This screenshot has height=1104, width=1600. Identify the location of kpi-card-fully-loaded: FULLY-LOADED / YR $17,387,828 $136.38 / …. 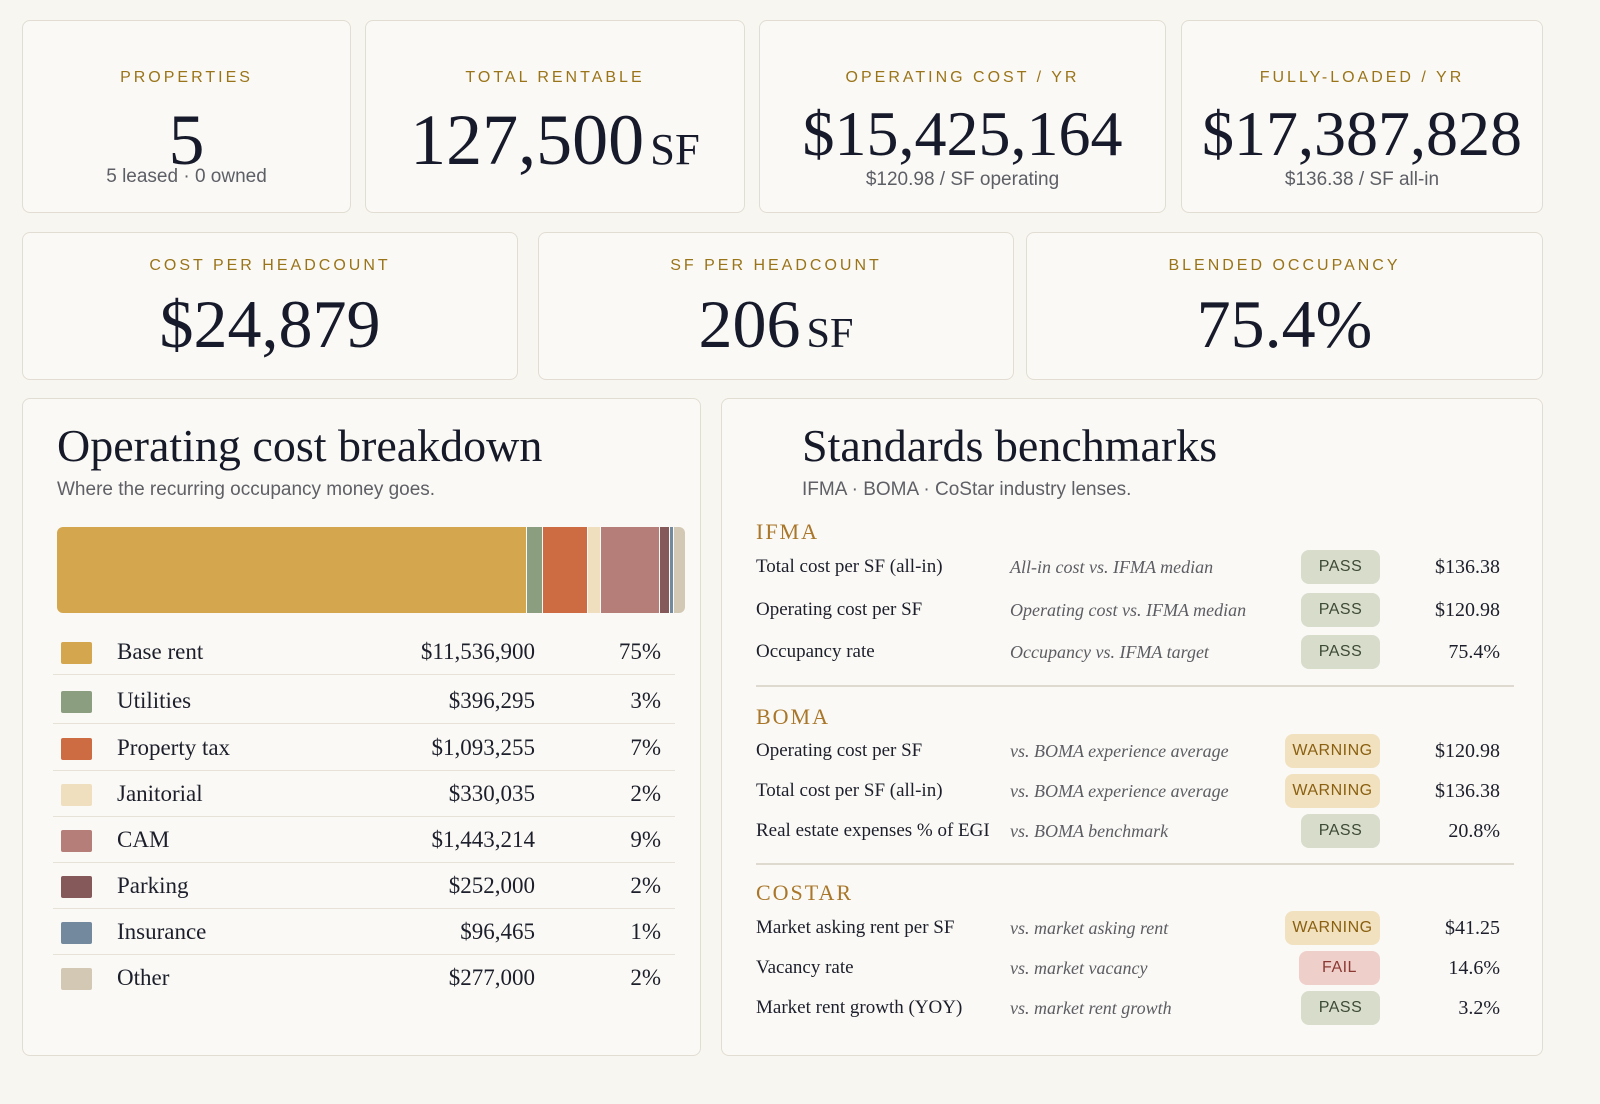
(1362, 116).